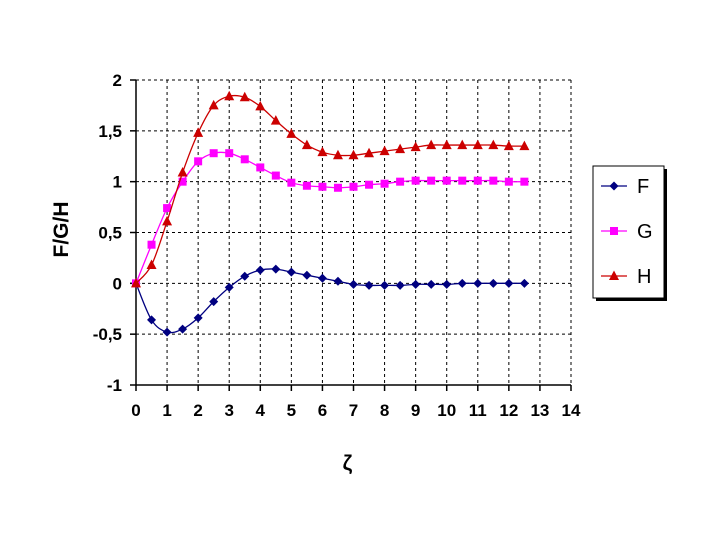 Image resolution: width=720 pixels, height=540 pixels. Describe the element at coordinates (415, 410) in the screenshot. I see `x-tick-label: 9` at that location.